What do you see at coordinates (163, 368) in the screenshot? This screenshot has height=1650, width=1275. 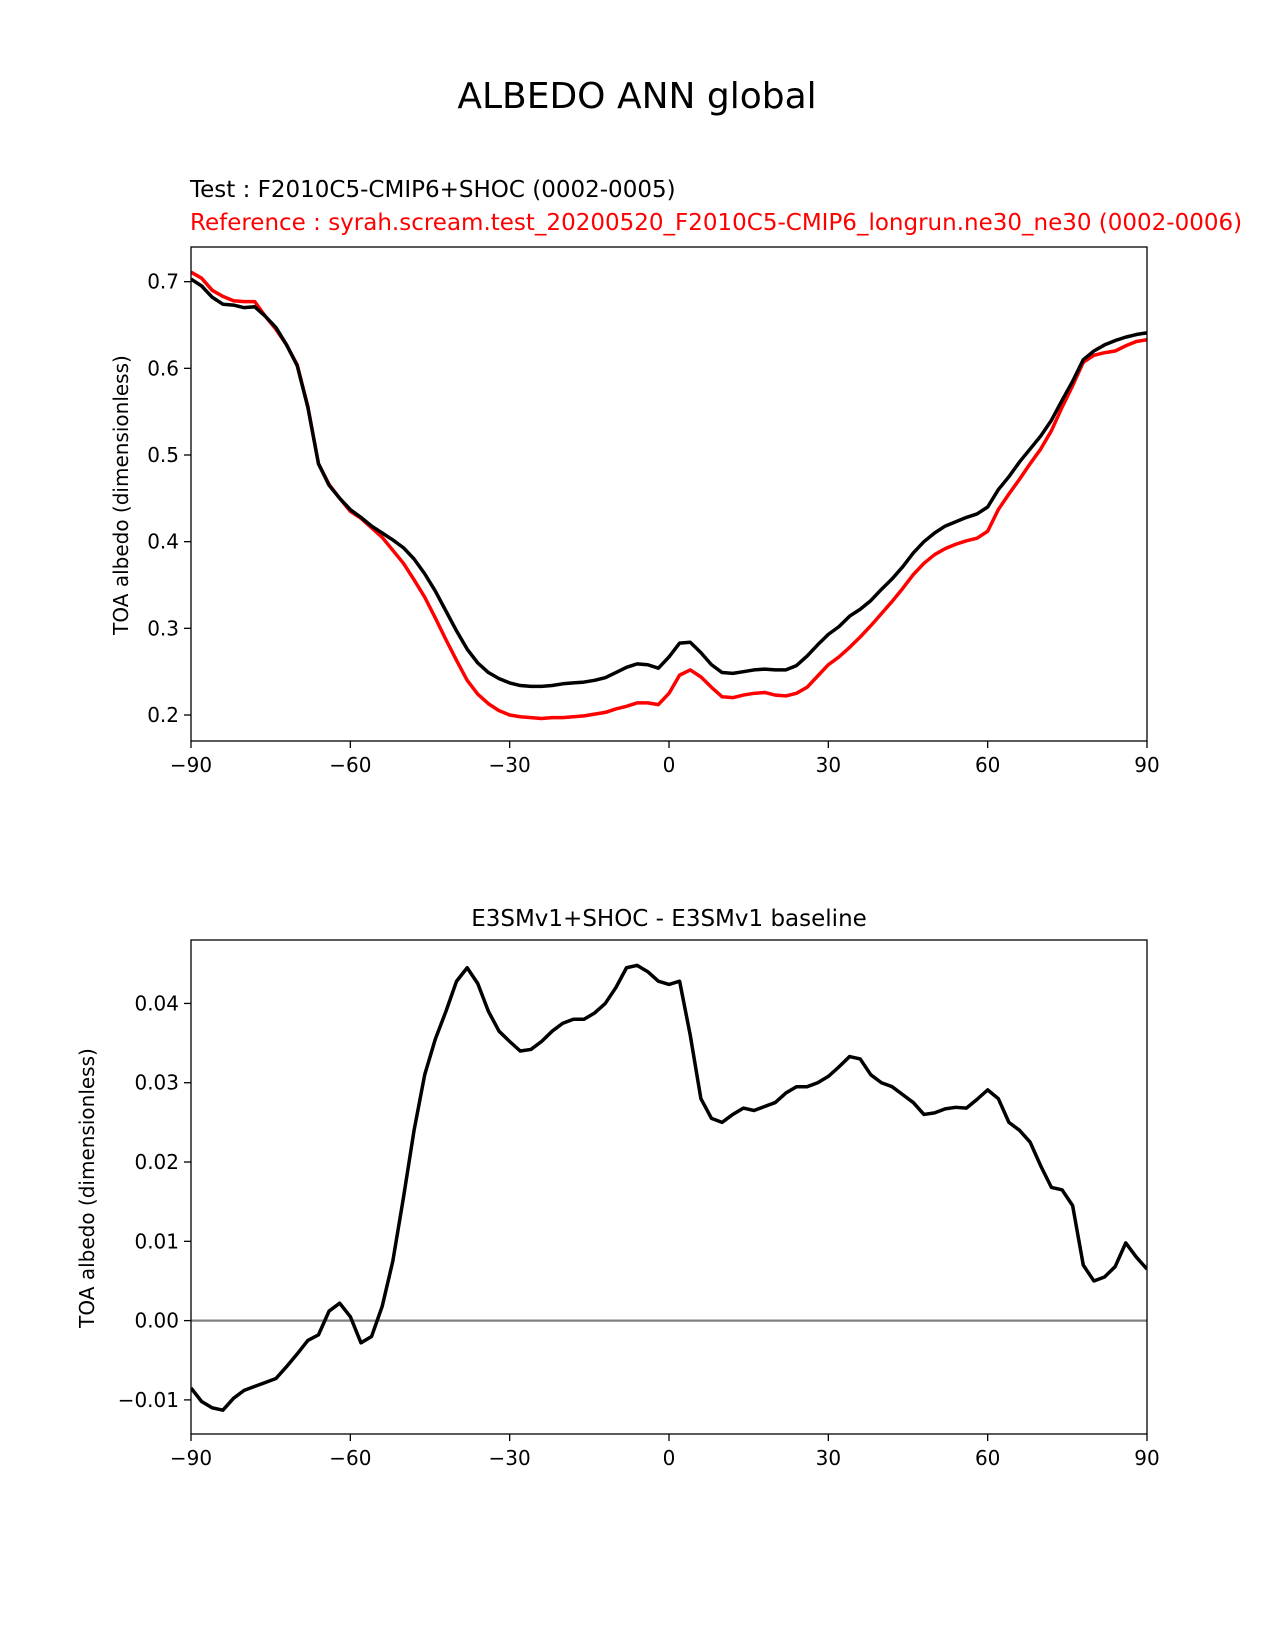 I see `y-tick-label: 0.6` at bounding box center [163, 368].